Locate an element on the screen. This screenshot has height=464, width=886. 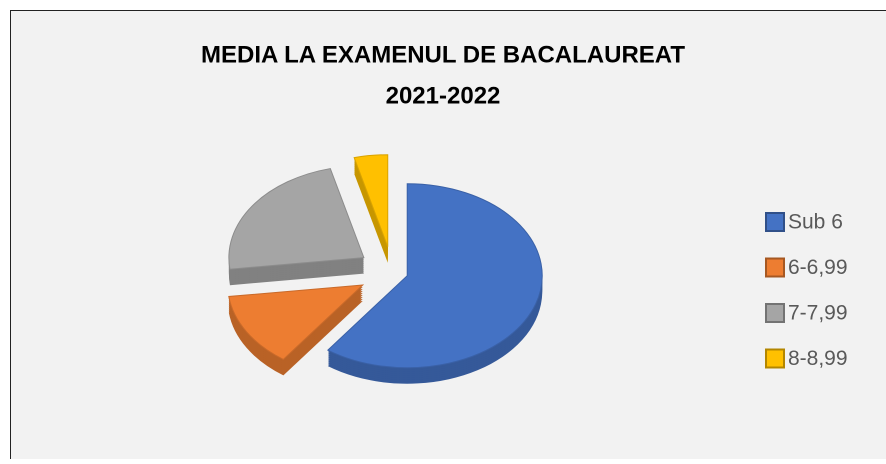
legend-label: 6-6,99 is located at coordinates (818, 267).